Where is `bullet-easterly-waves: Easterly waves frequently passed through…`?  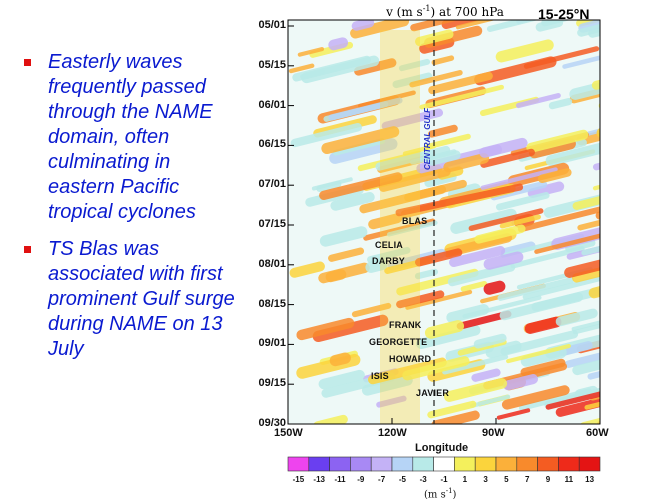
bullet-easterly-waves: Easterly waves frequently passed through… is located at coordinates (127, 137).